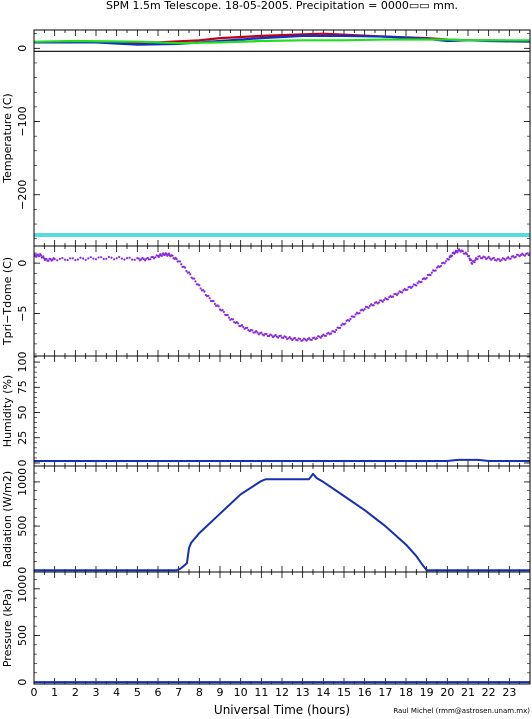 The width and height of the screenshot is (532, 719). Describe the element at coordinates (137, 692) in the screenshot. I see `x-tick-label: 5` at that location.